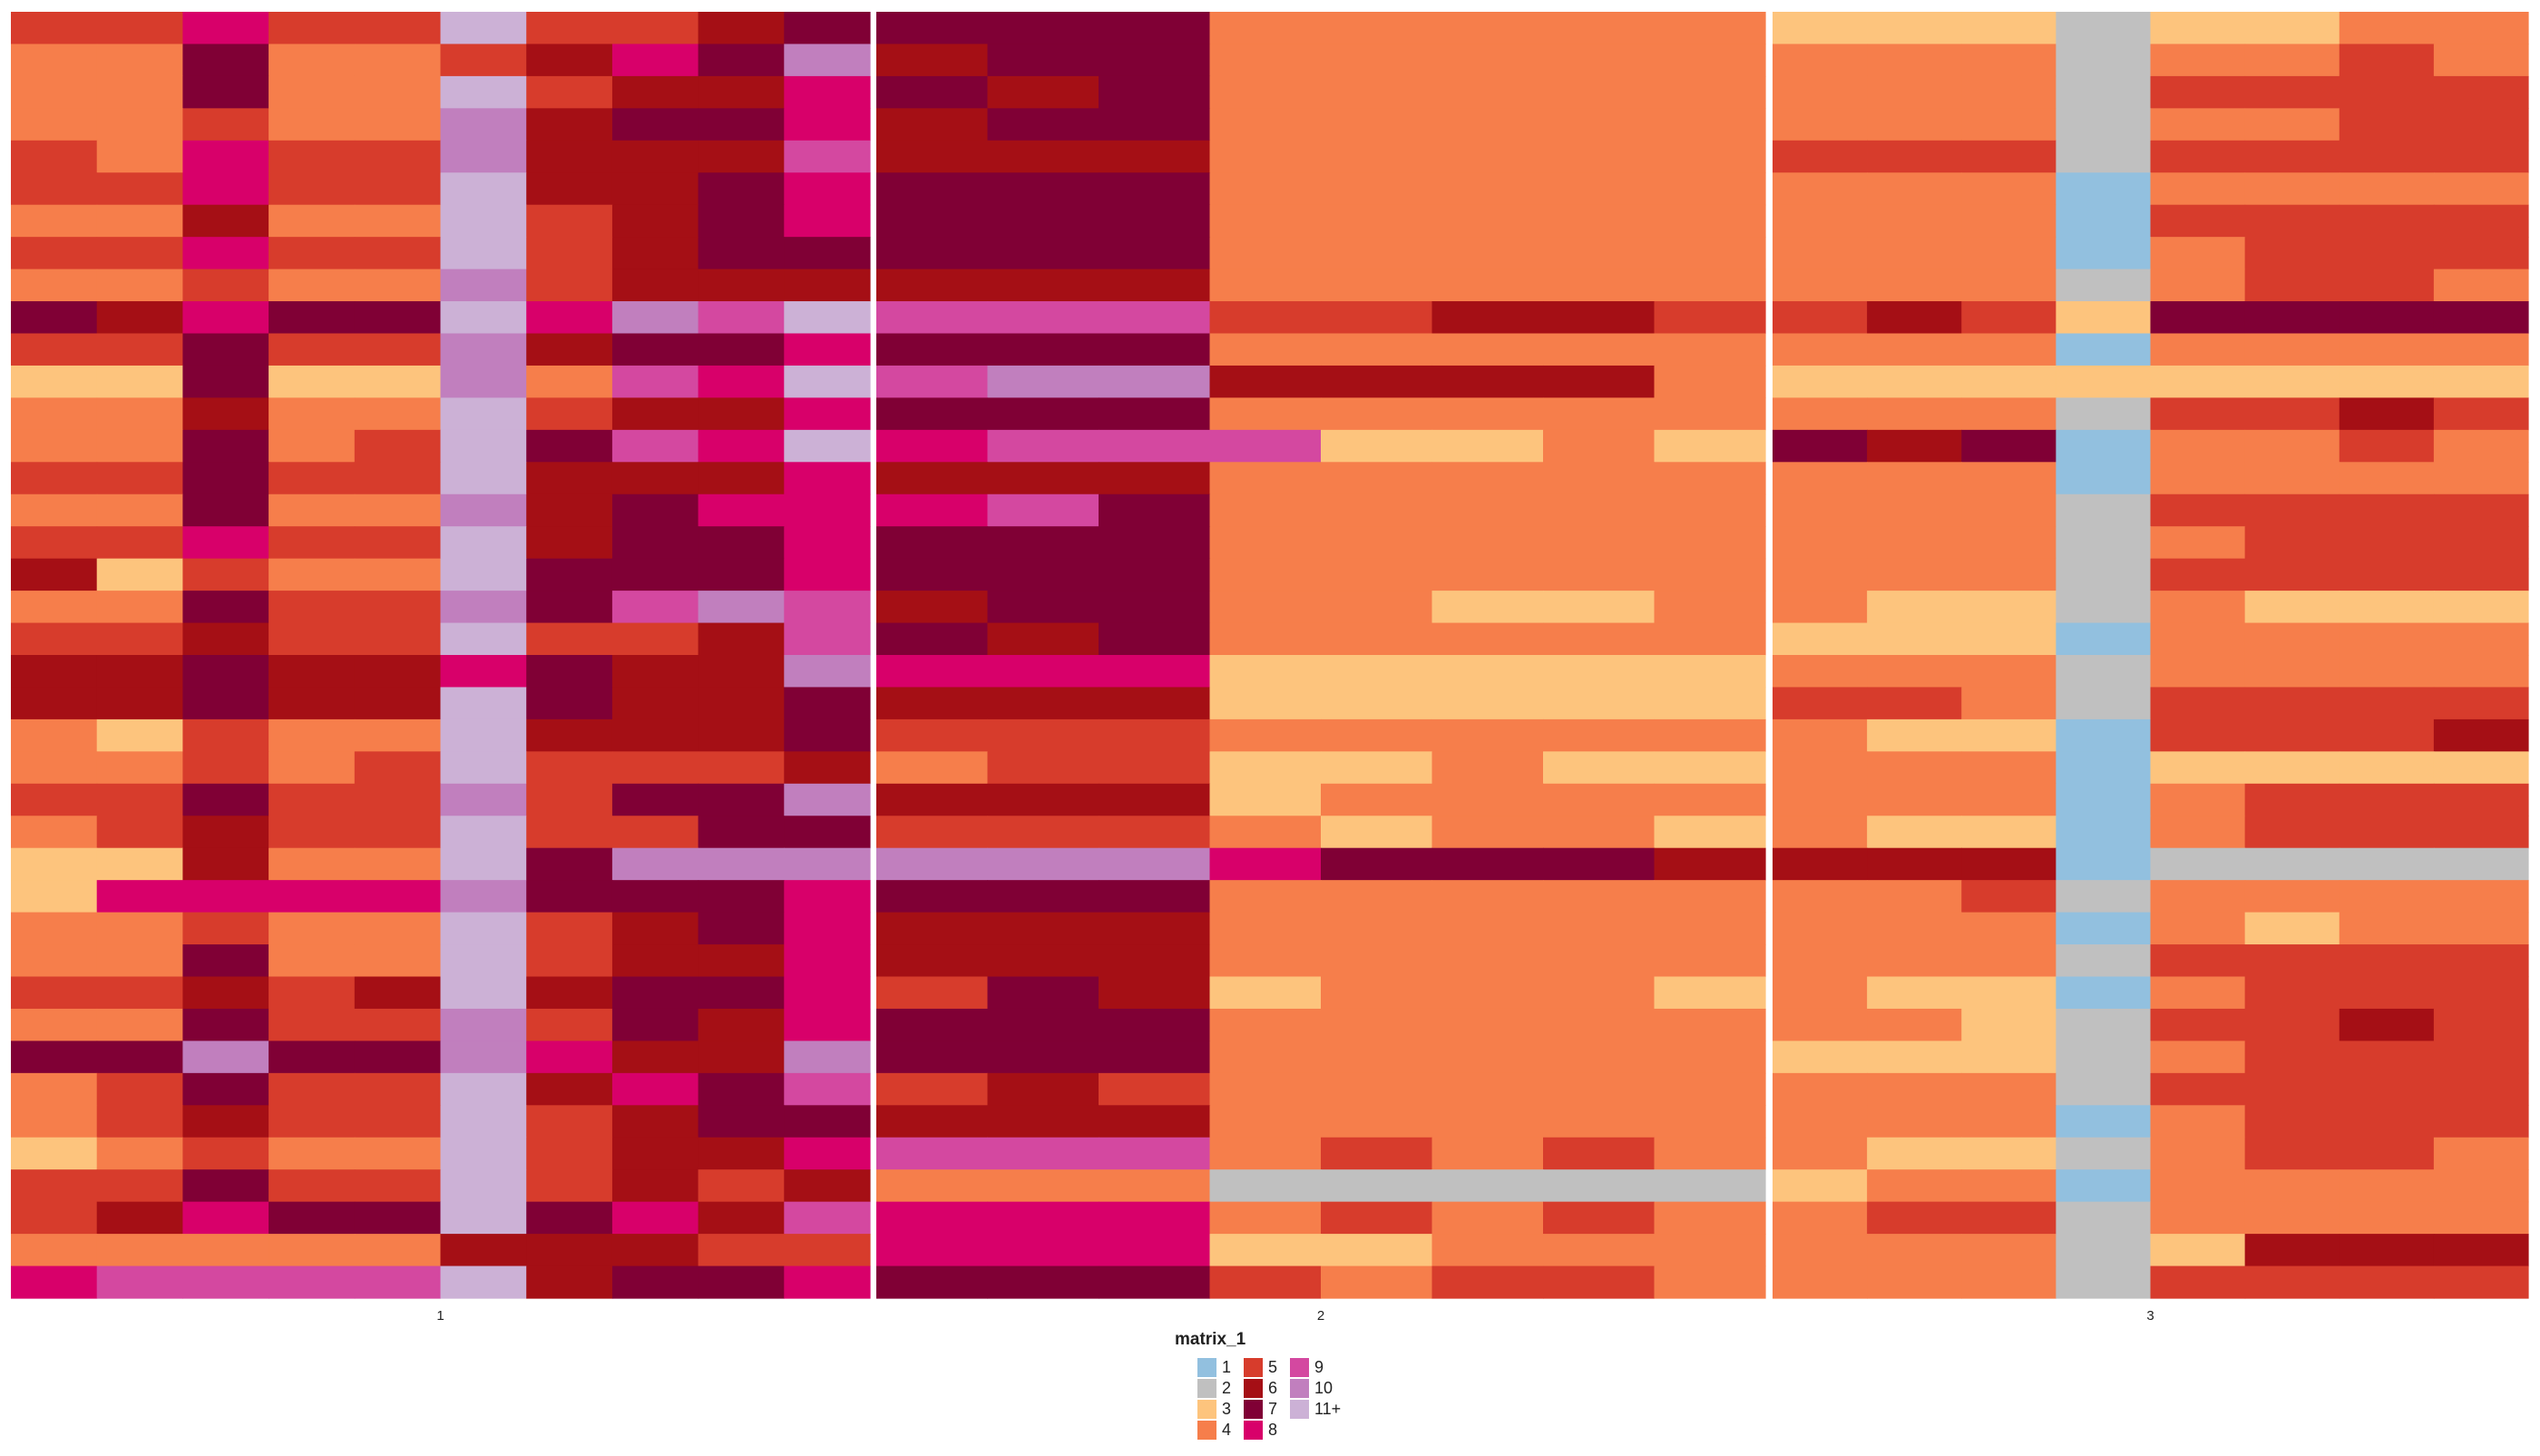 This screenshot has height=1456, width=2540. Describe the element at coordinates (1253, 1430) in the screenshot. I see `legend-swatch` at that location.